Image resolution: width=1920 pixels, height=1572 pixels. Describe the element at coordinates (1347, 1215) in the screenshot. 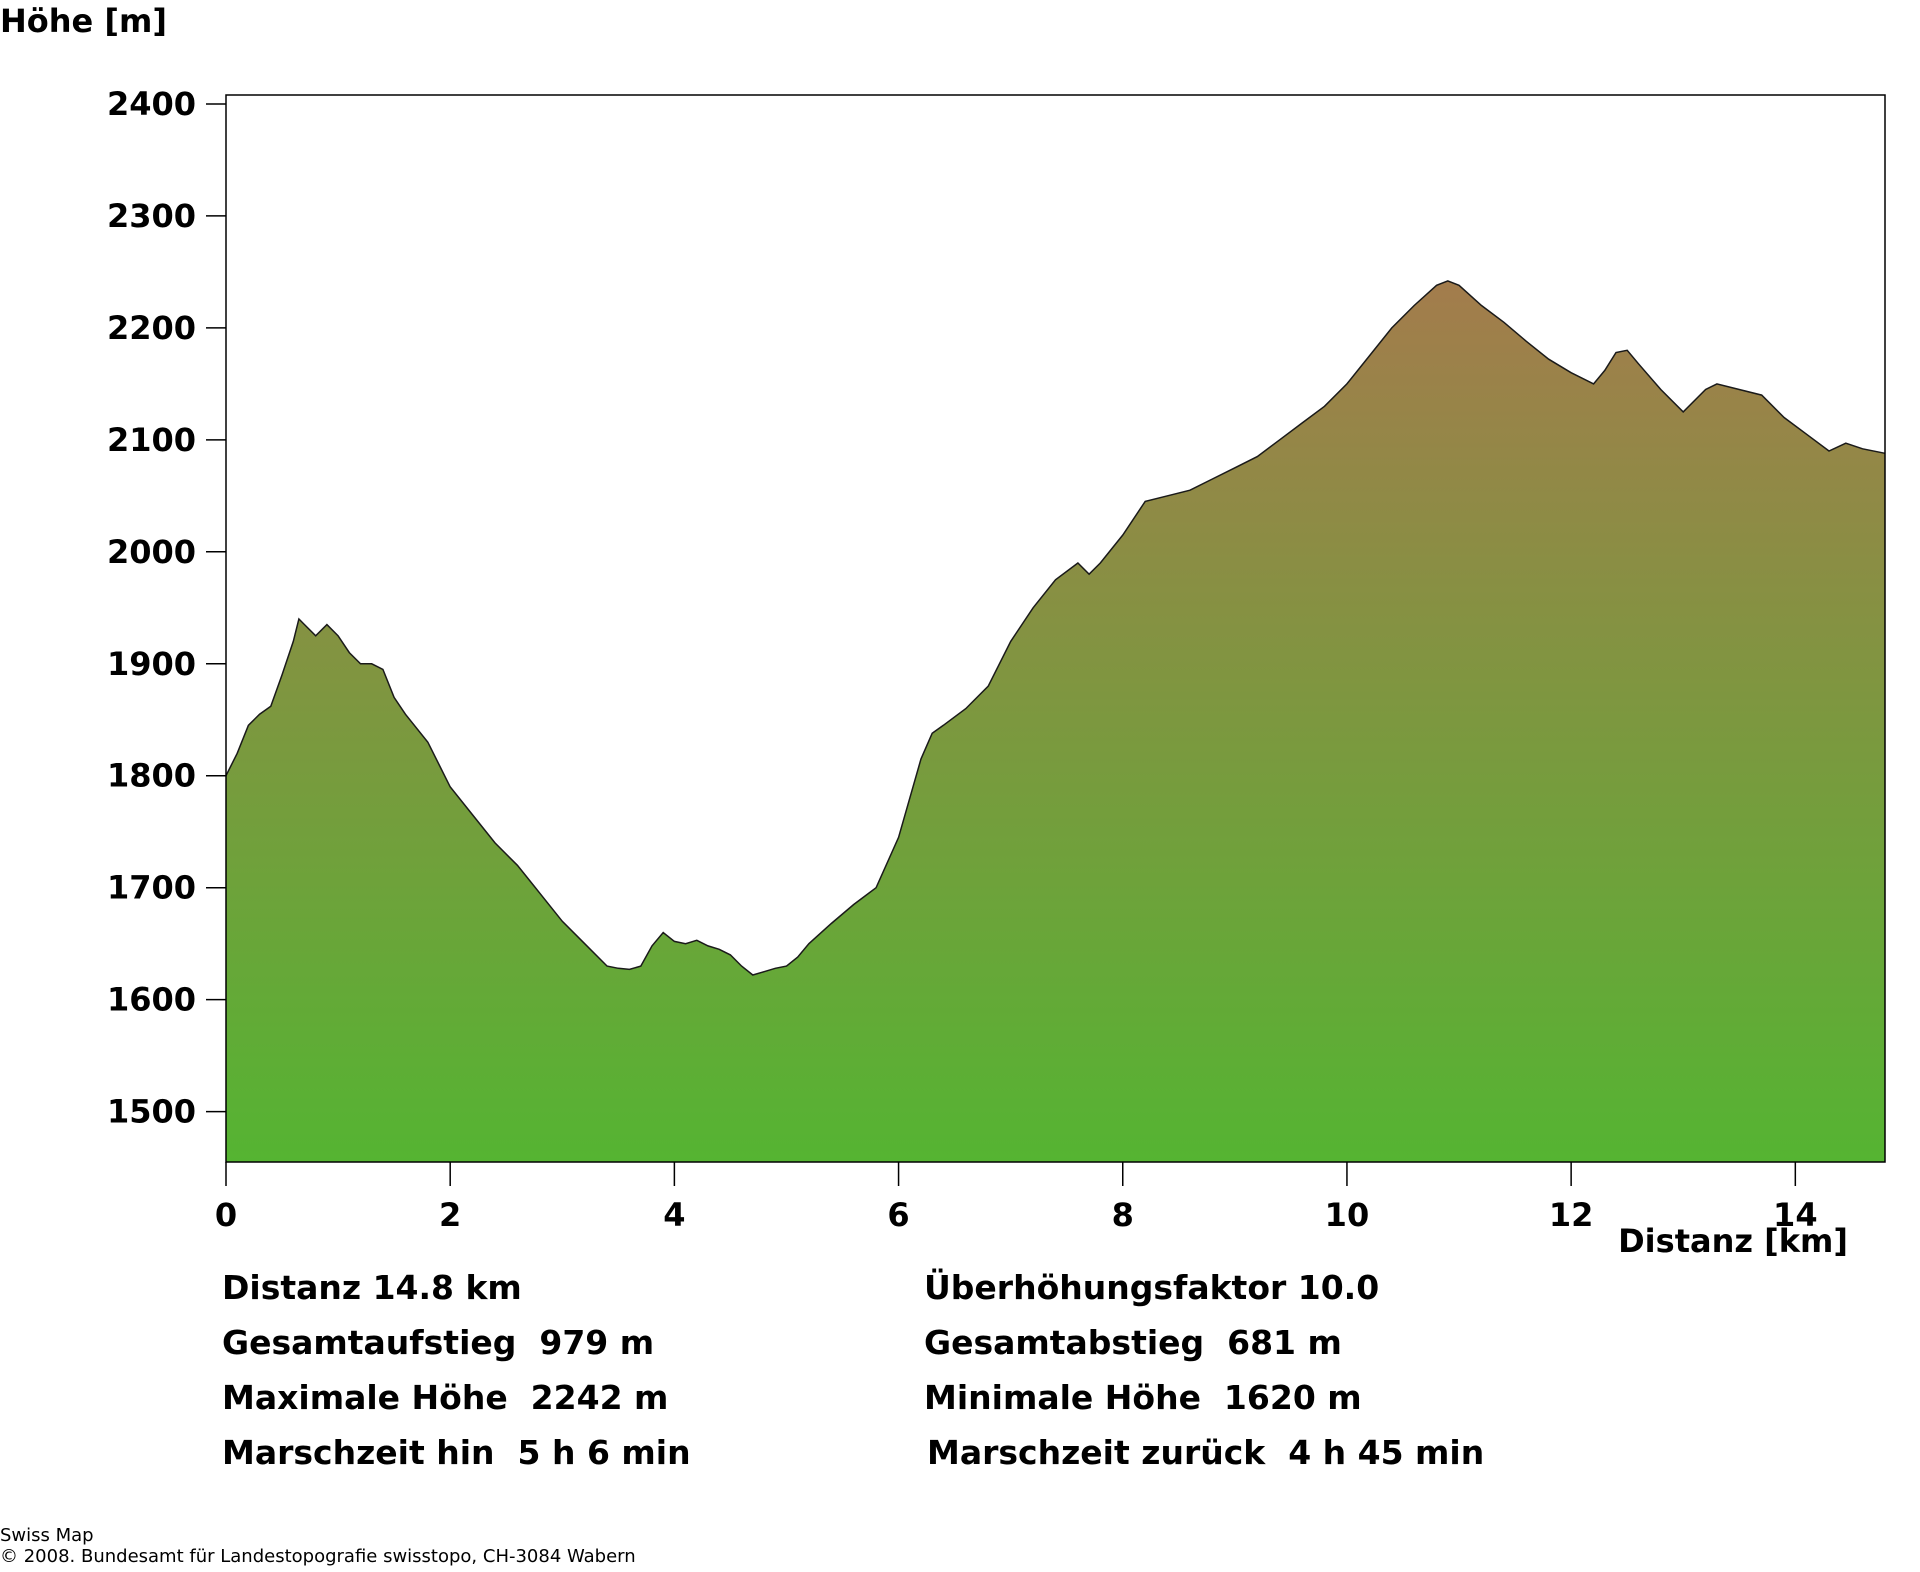

I see `x-tick-label: 10` at that location.